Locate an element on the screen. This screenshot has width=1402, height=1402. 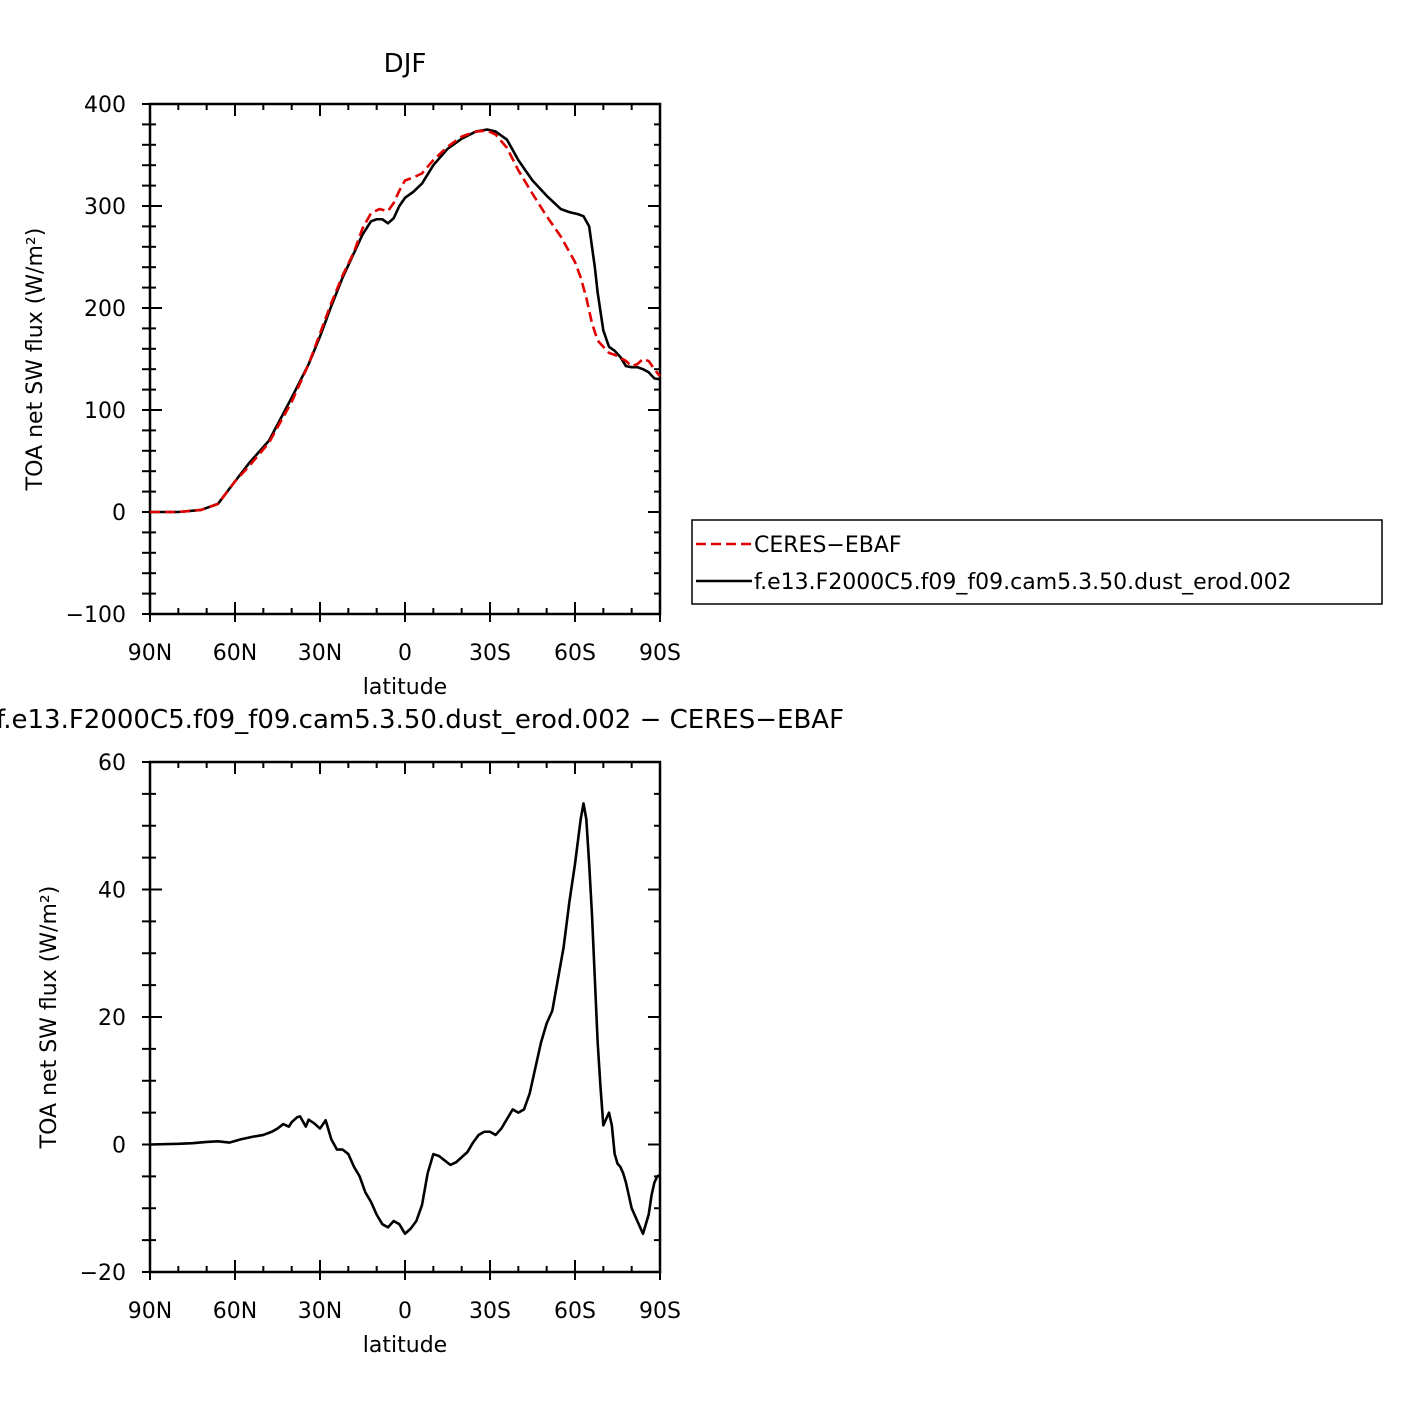
bottom-series-group is located at coordinates (405, 1019).